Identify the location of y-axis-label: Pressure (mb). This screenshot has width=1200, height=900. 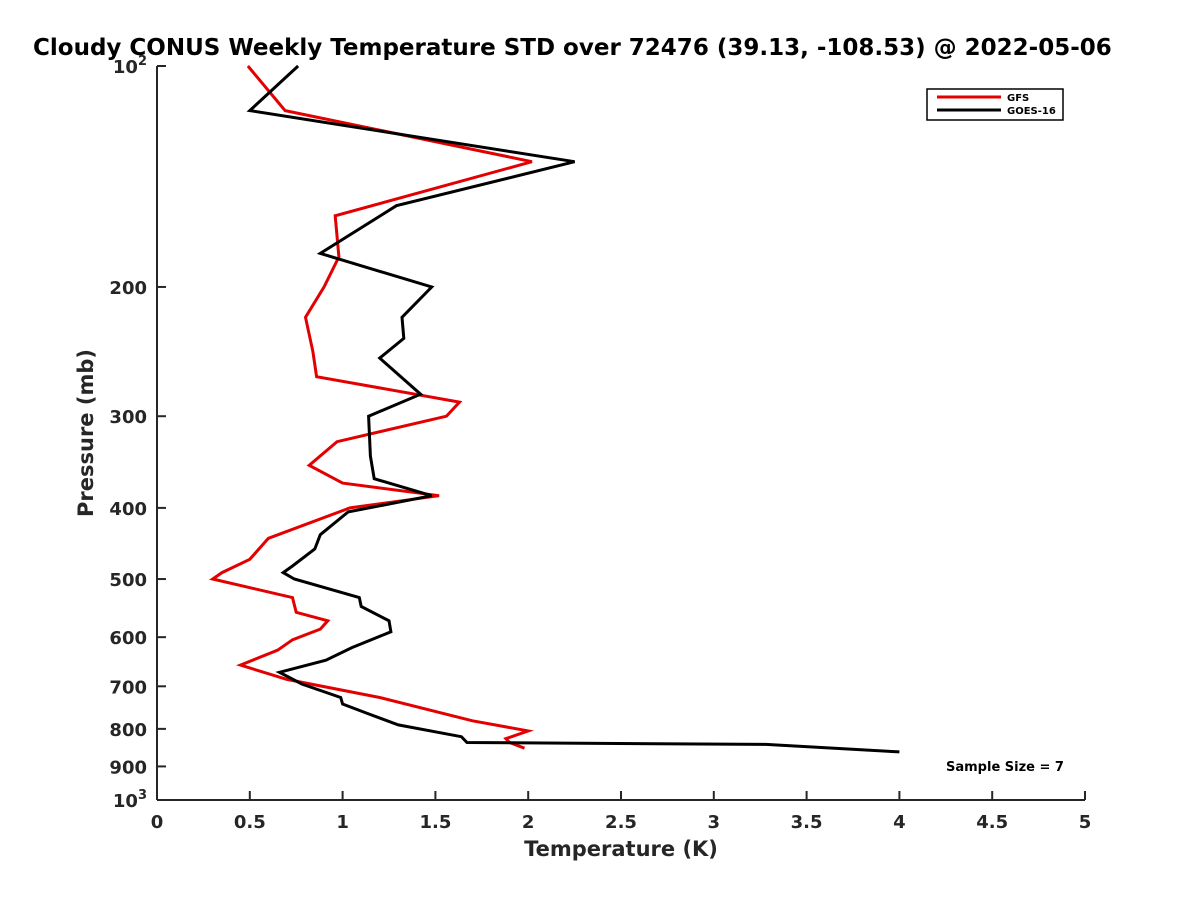
(86, 433).